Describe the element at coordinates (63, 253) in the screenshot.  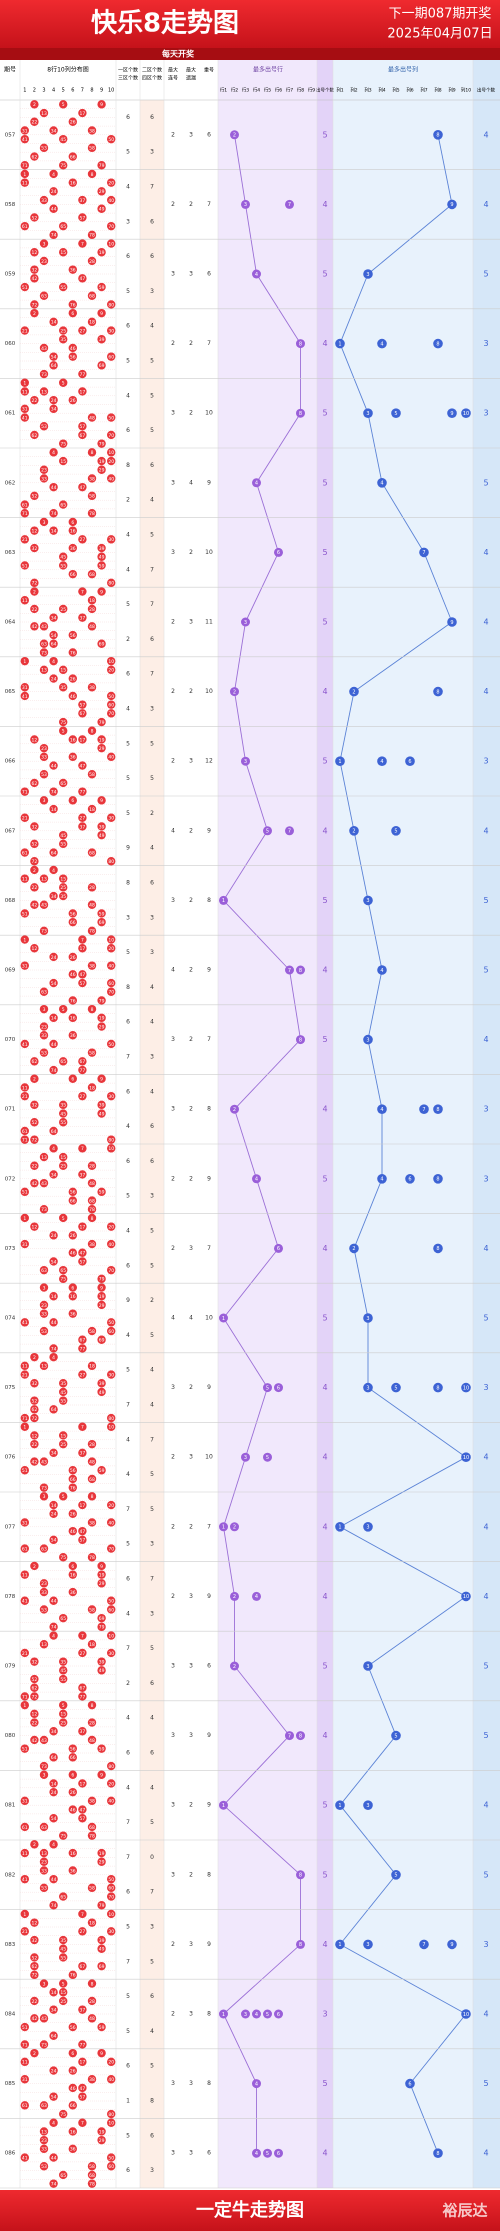
I see `drawn-number: 15` at that location.